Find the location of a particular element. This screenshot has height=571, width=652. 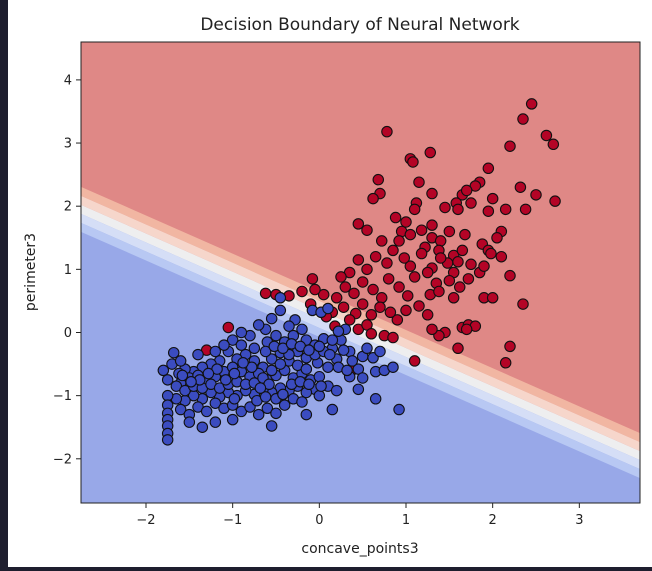

x-axis-ticks: −2 −1 0 1 2 3 is located at coordinates (359, 515).